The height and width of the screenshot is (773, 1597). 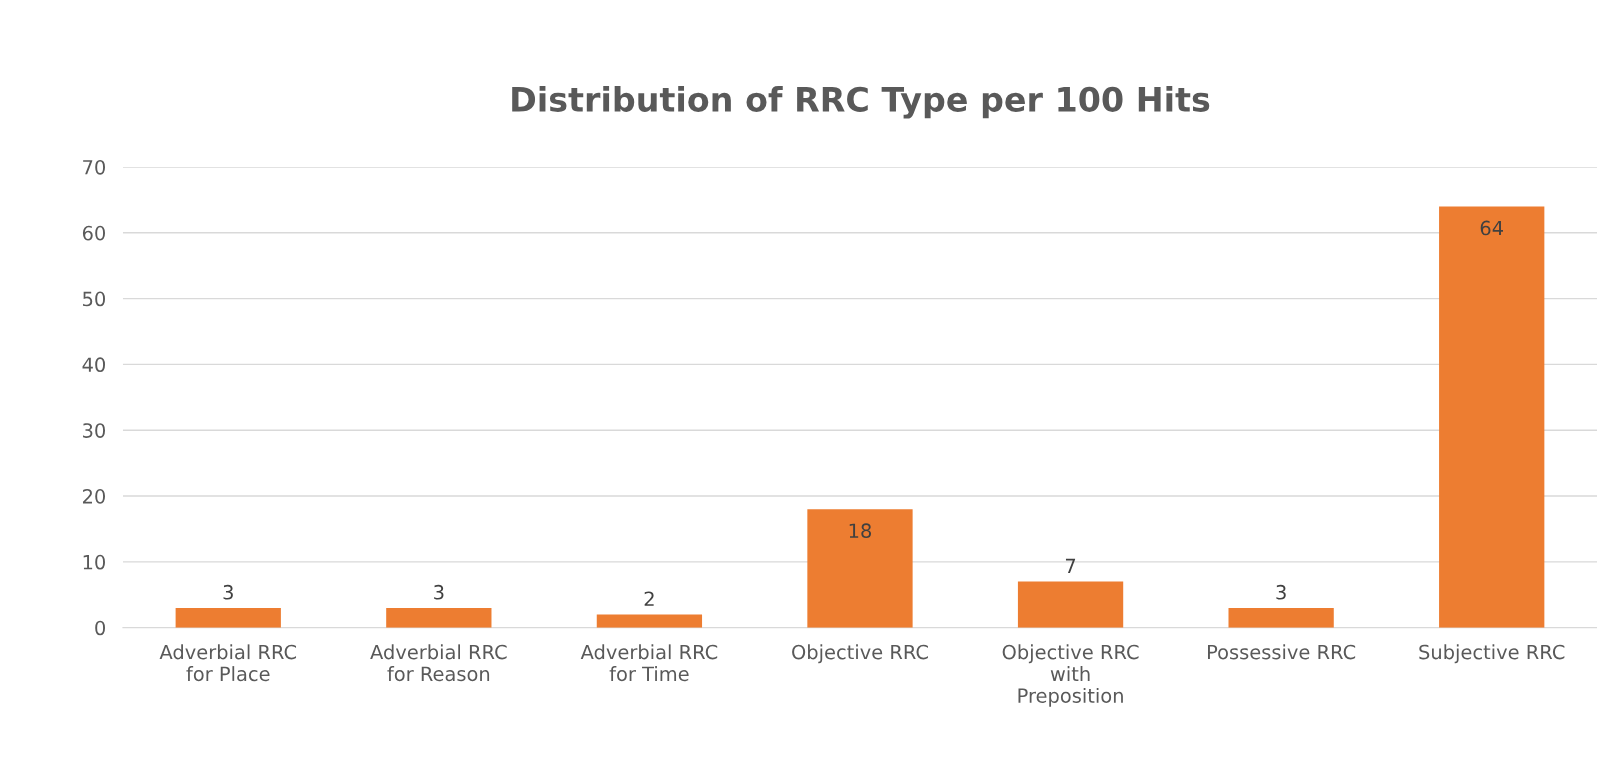 What do you see at coordinates (94, 496) in the screenshot?
I see `y-tick-label: 20` at bounding box center [94, 496].